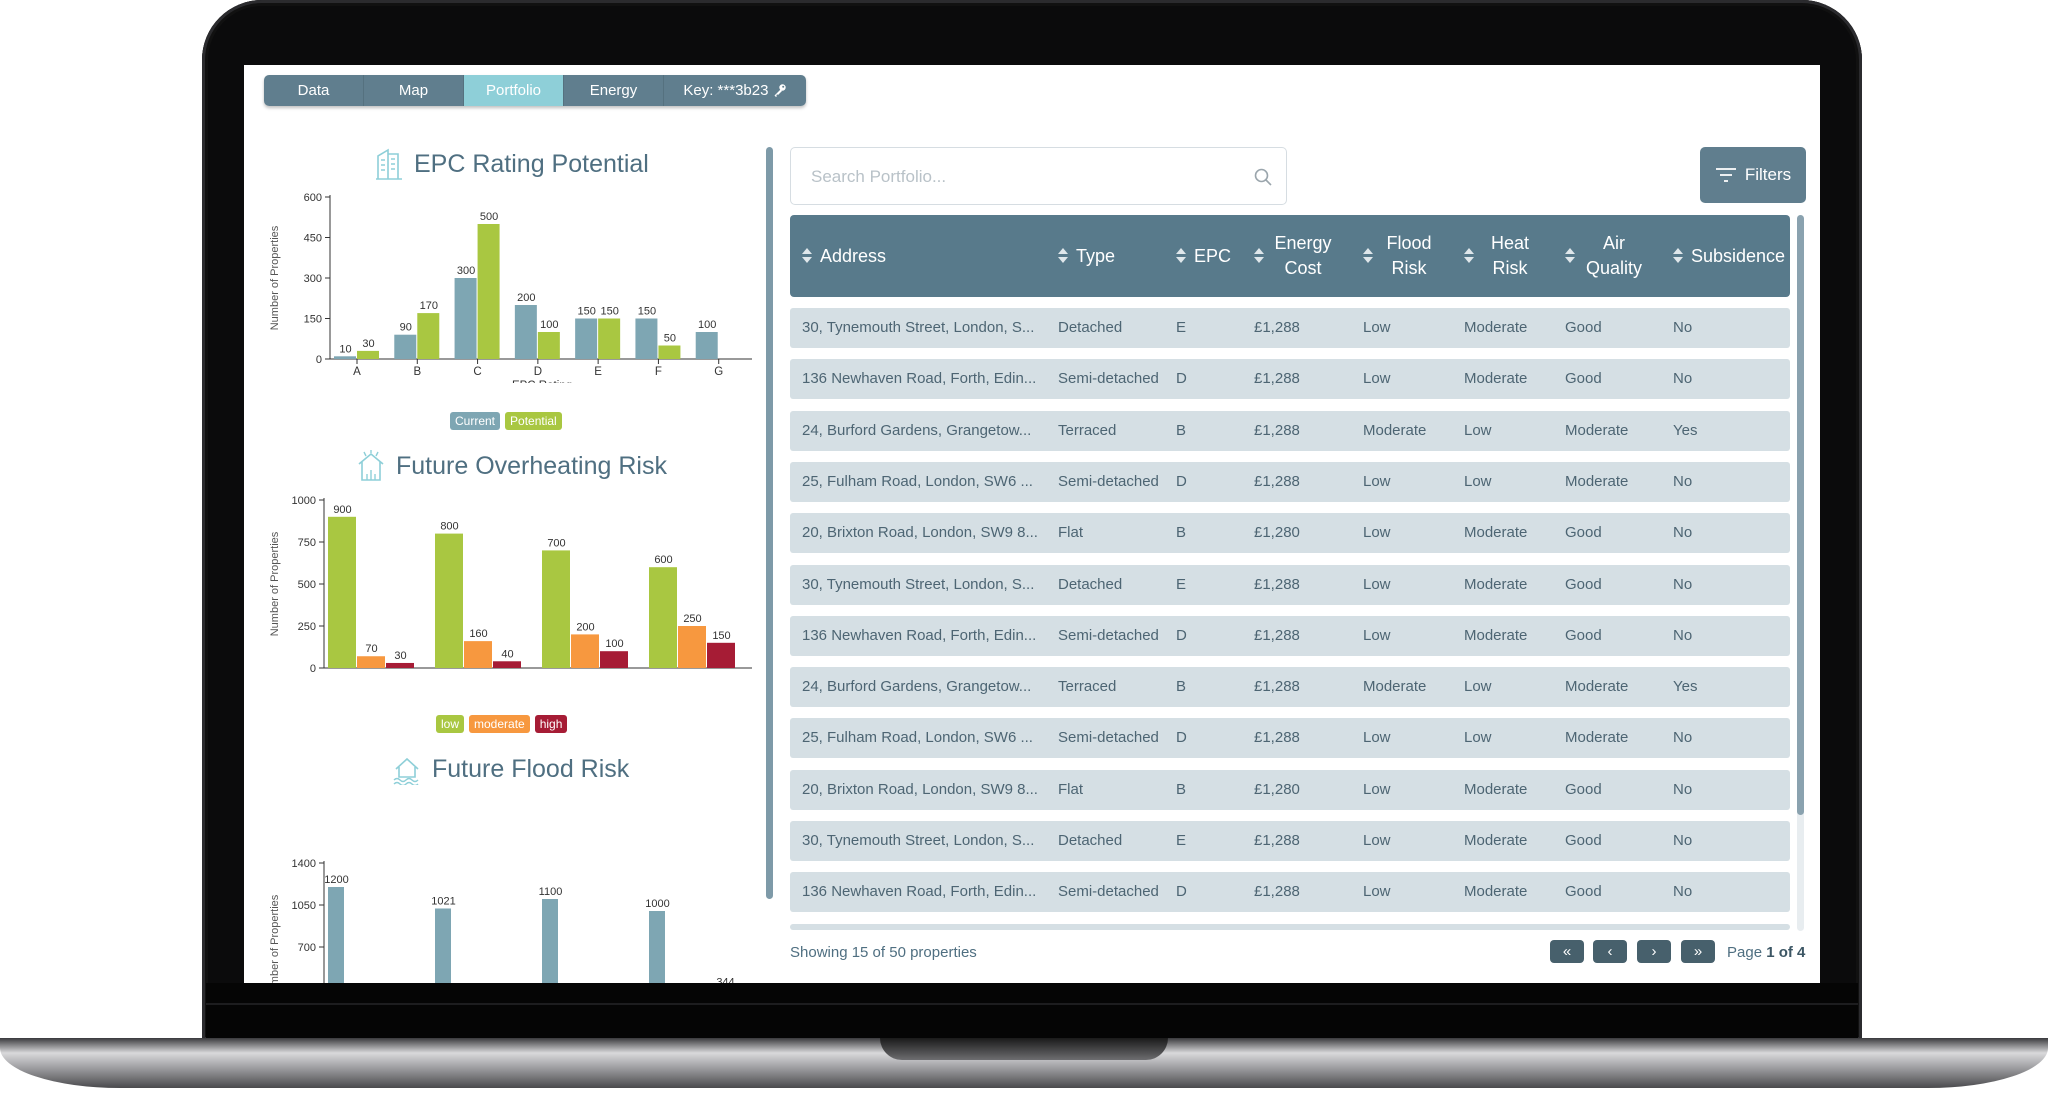  What do you see at coordinates (304, 864) in the screenshot?
I see `y-tick-label: 1400` at bounding box center [304, 864].